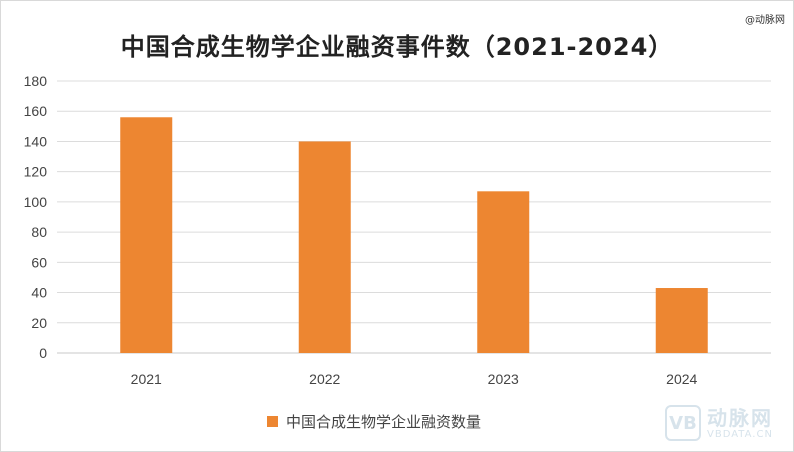 This screenshot has width=794, height=452. Describe the element at coordinates (324, 247) in the screenshot. I see `bar-2022` at that location.